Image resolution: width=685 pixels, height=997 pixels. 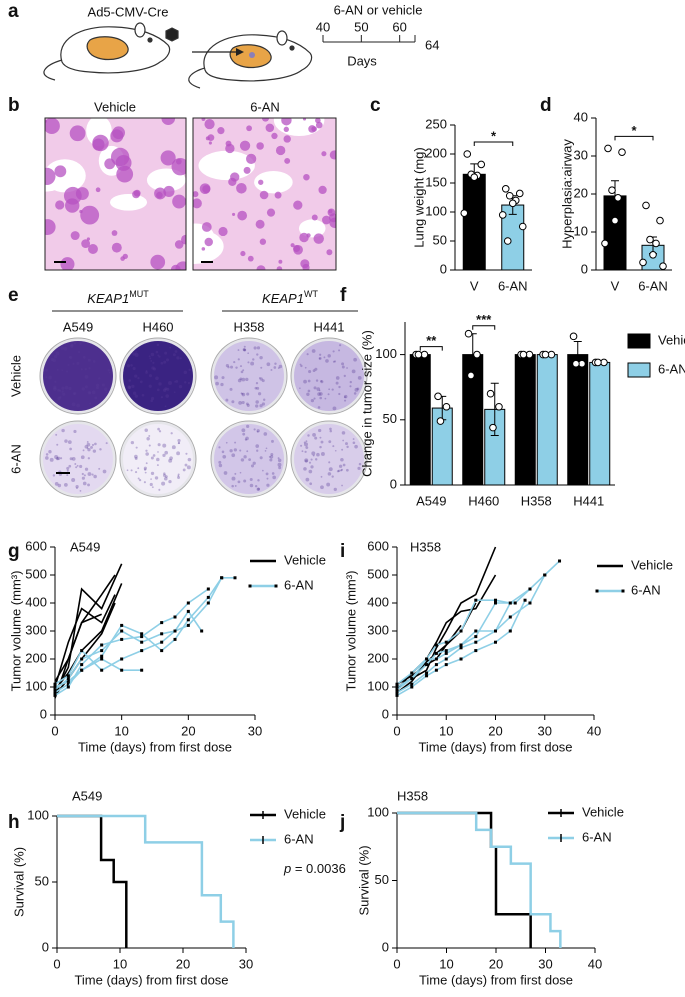 I want to click on x-tick-label: 20, so click(x=188, y=730).